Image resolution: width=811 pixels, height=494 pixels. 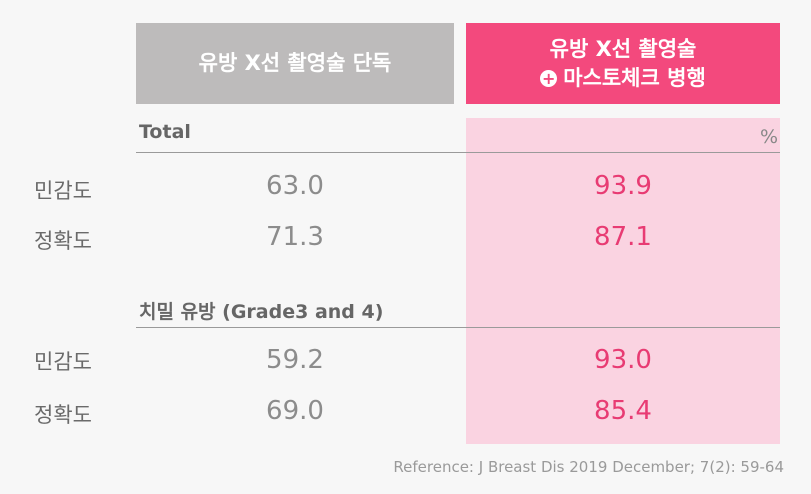 What do you see at coordinates (165, 132) in the screenshot?
I see `section-title-total: Total` at bounding box center [165, 132].